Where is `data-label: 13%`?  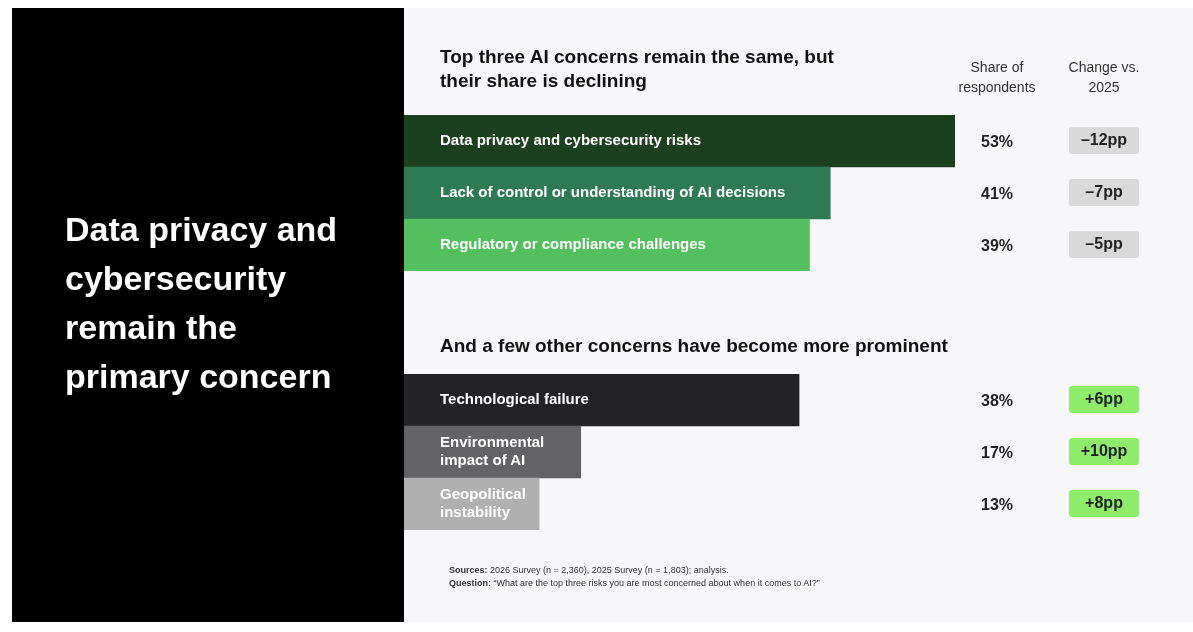 data-label: 13% is located at coordinates (997, 505).